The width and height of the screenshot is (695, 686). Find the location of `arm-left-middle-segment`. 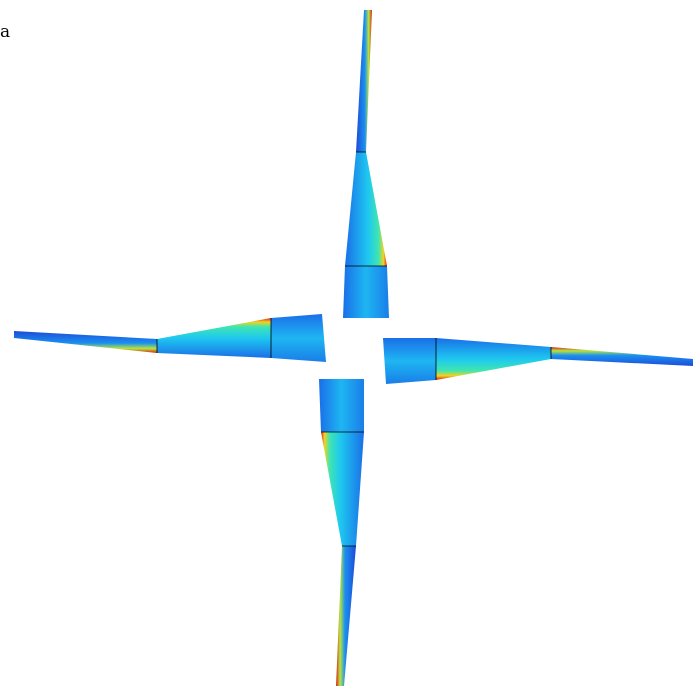

arm-left-middle-segment is located at coordinates (214, 338).